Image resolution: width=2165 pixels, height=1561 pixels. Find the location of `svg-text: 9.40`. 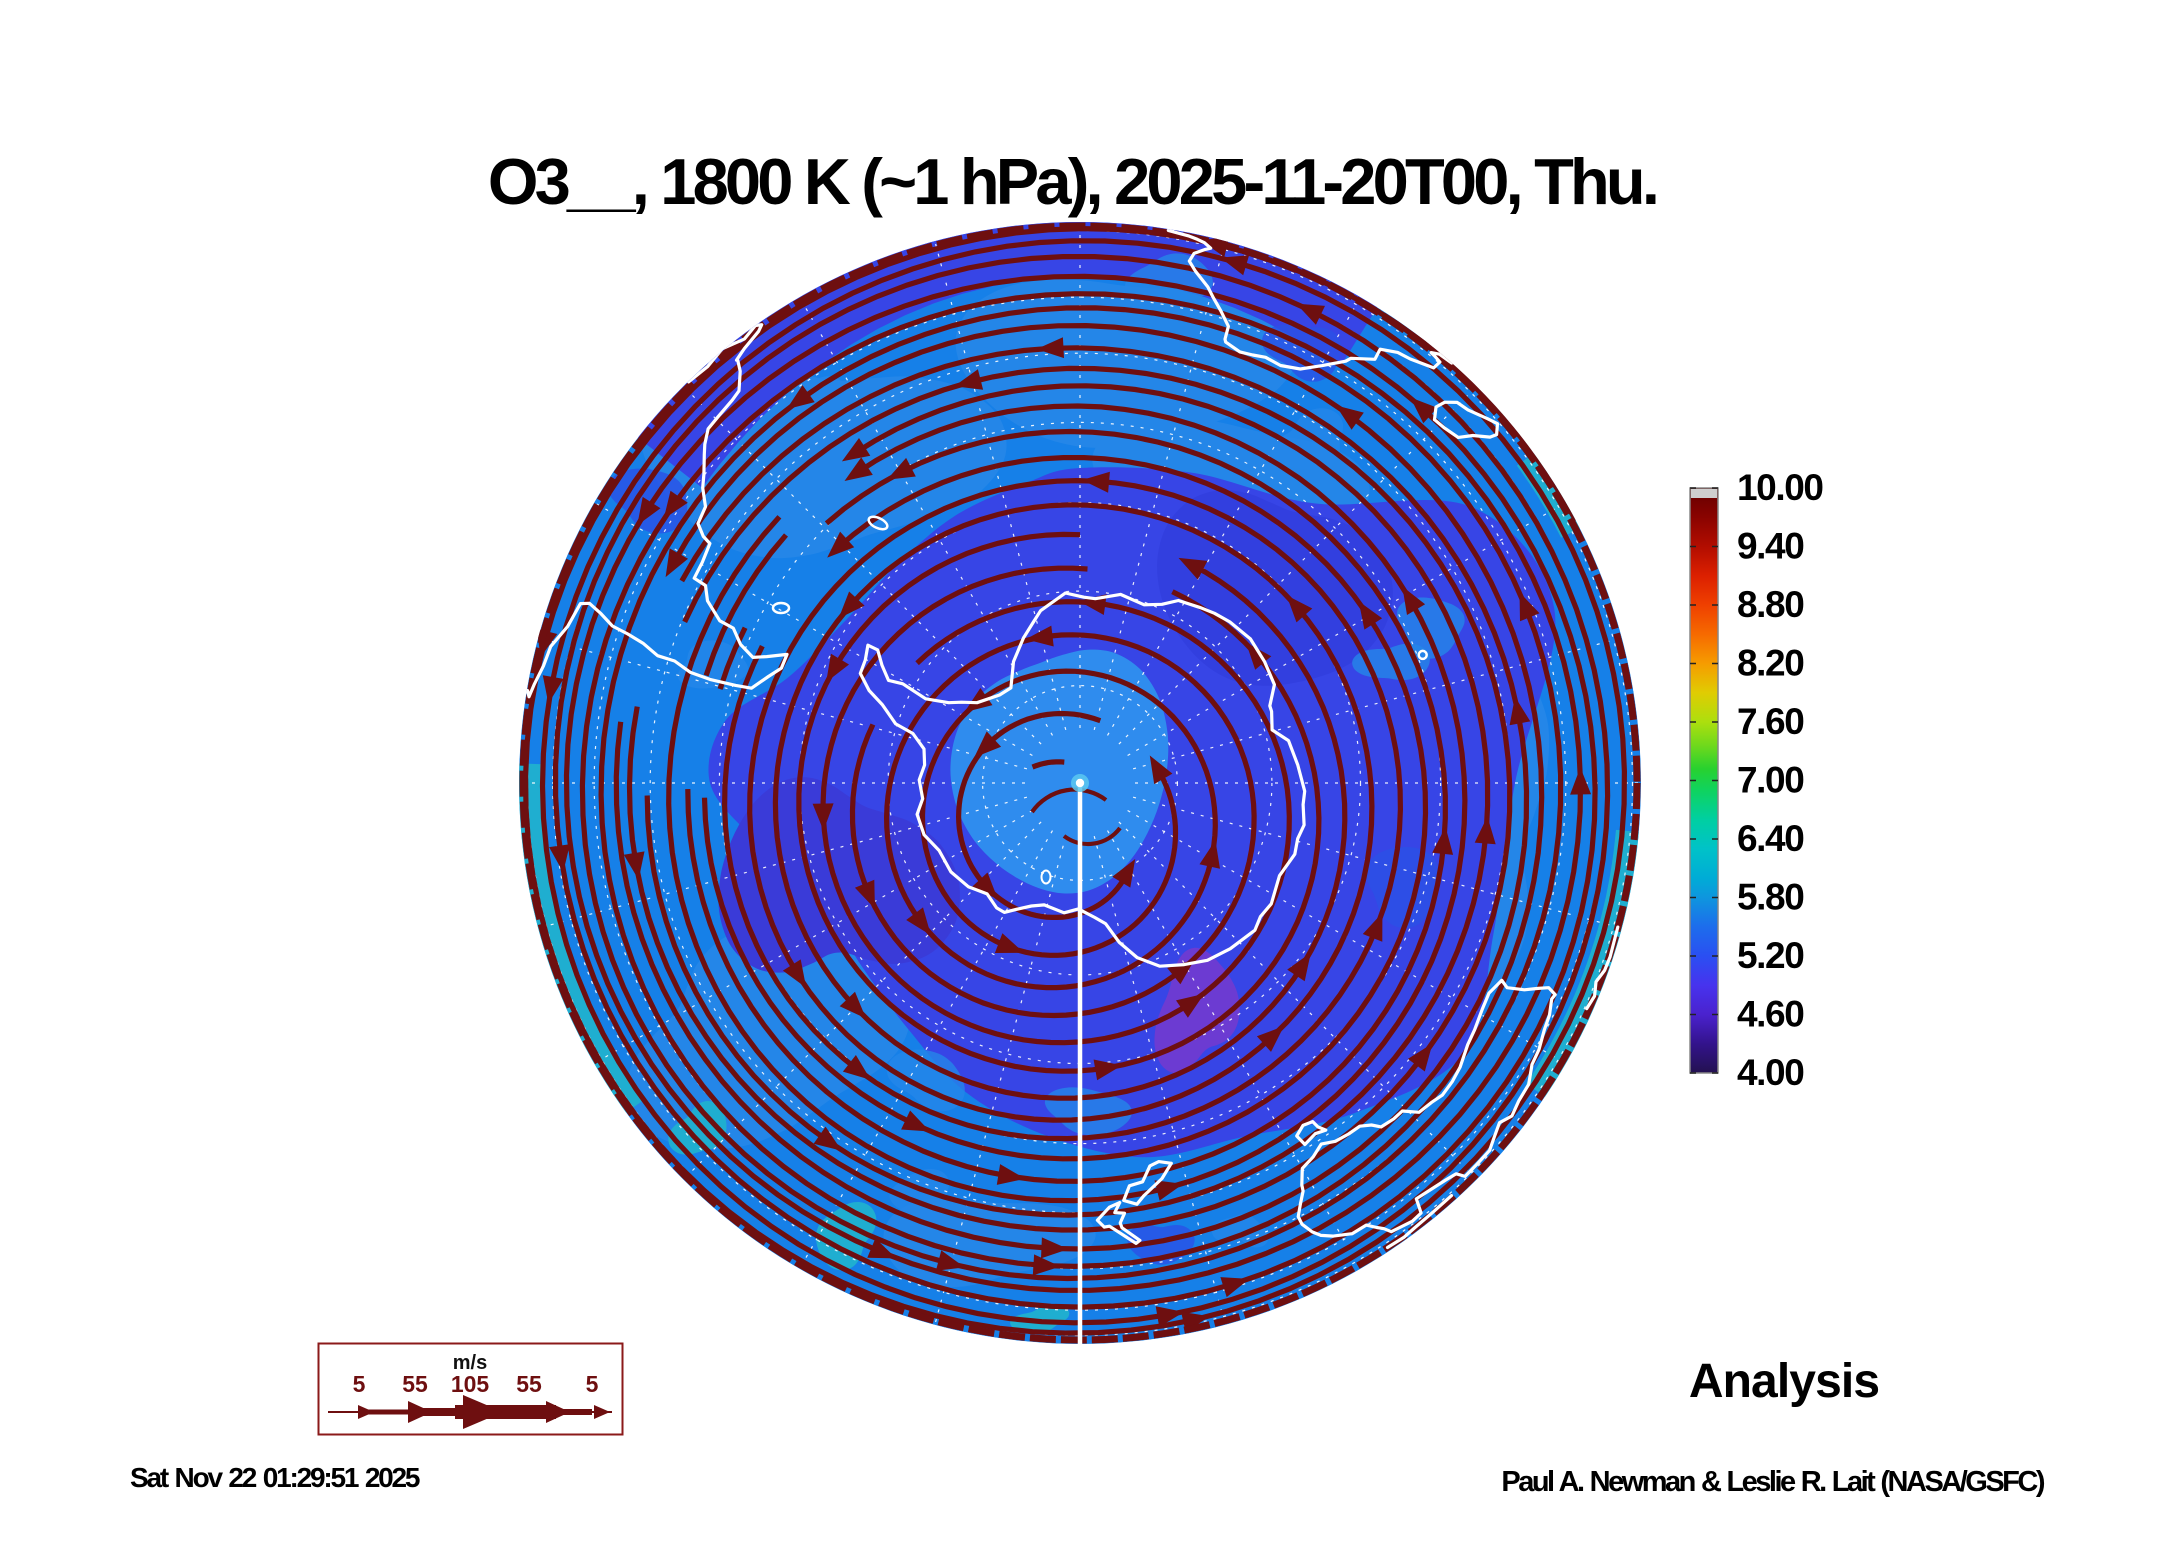

svg-text: 9.40 is located at coordinates (1770, 546).